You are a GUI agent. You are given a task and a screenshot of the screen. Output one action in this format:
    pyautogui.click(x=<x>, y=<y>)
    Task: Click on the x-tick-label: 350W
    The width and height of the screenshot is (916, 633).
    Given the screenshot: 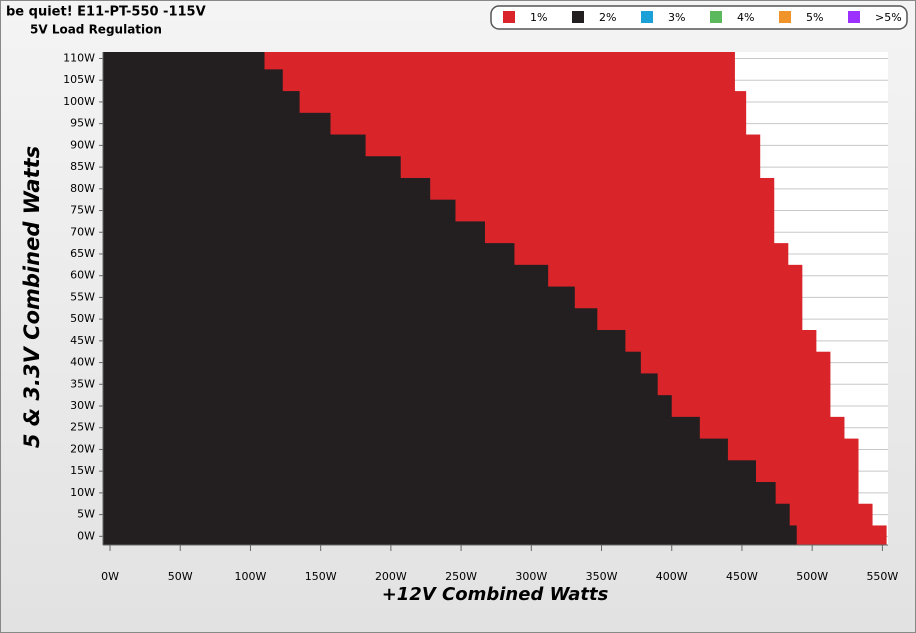 What is the action you would take?
    pyautogui.click(x=602, y=576)
    